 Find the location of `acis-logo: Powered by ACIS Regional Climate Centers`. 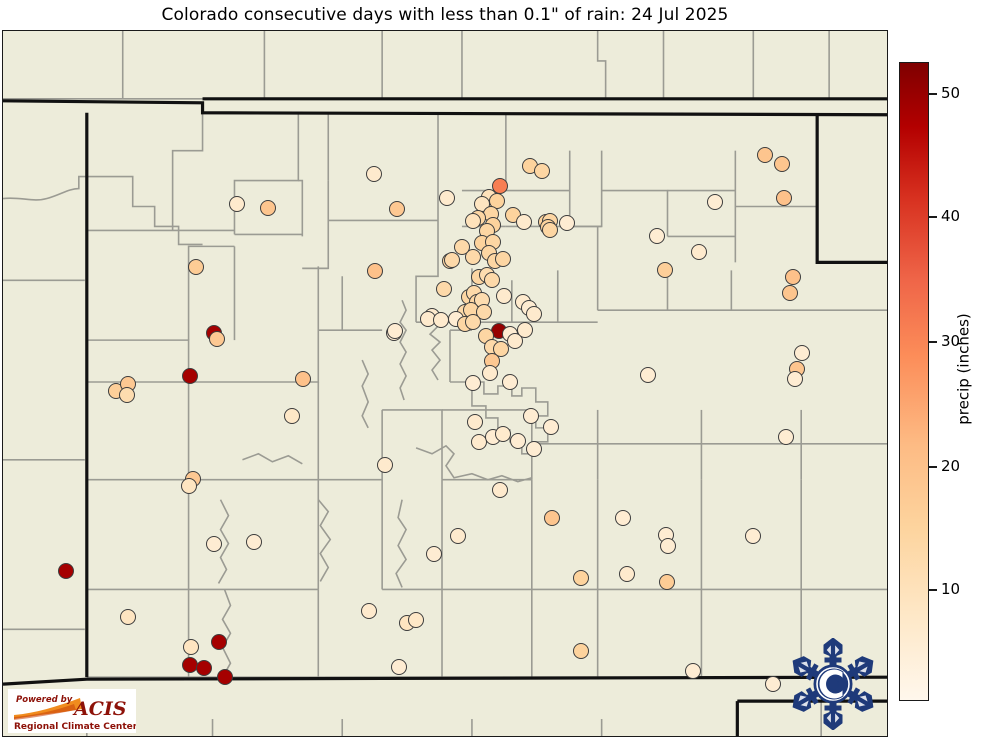

acis-logo: Powered by ACIS Regional Climate Centers is located at coordinates (72, 711).